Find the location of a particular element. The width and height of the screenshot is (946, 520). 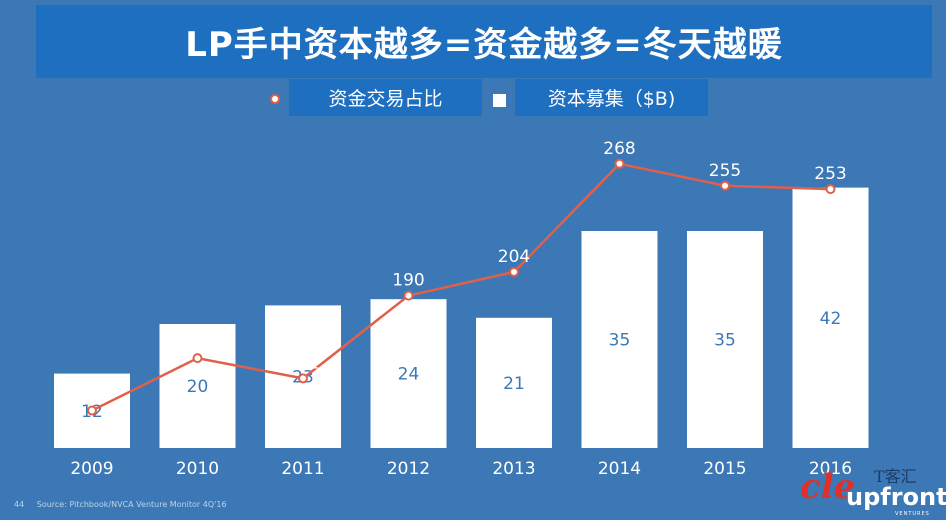

legend-line-marker-icon is located at coordinates (275, 99).